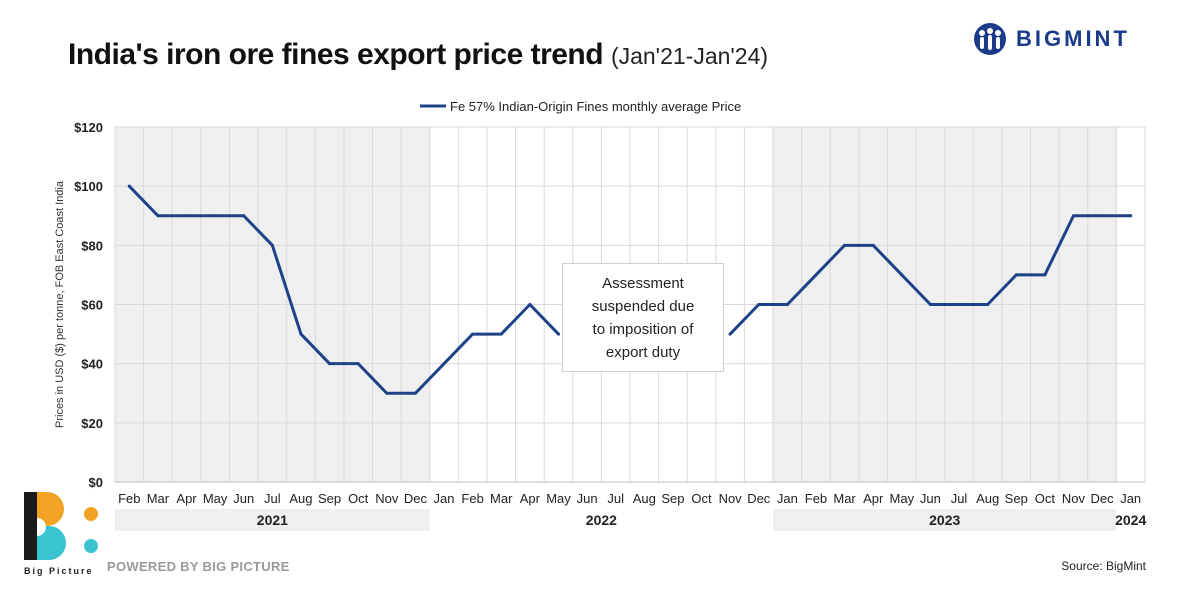  I want to click on bigmint-people-icon, so click(990, 39).